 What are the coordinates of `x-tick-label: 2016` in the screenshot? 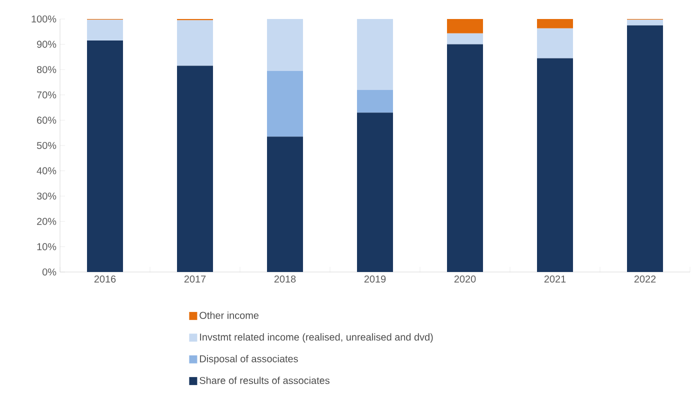 It's located at (105, 279).